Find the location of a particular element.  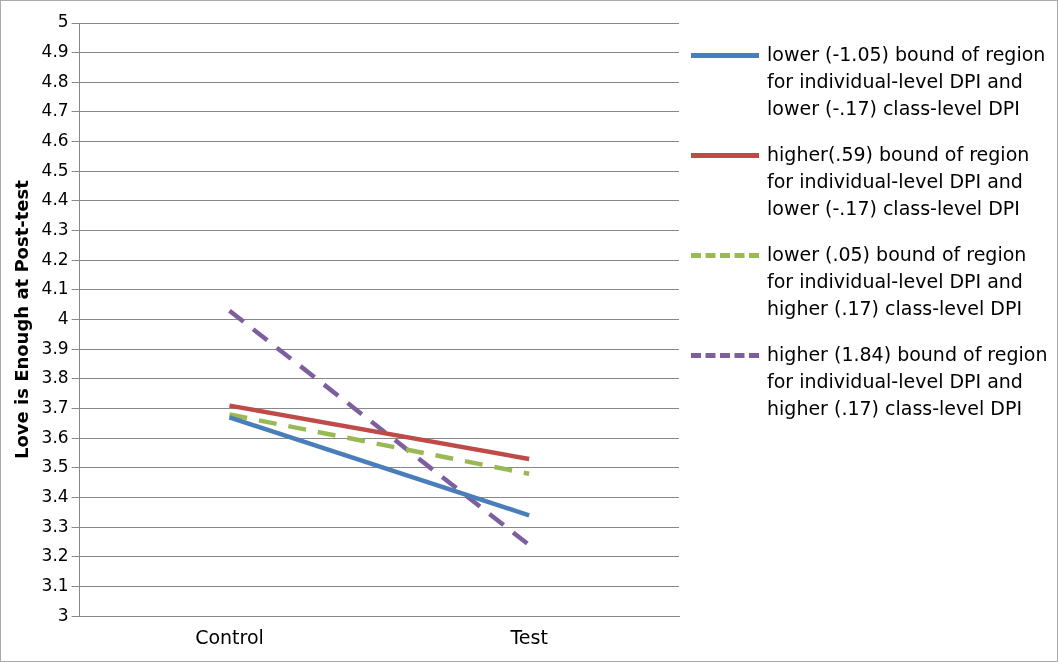

y-tick-label: 3.2 is located at coordinates (55, 555).